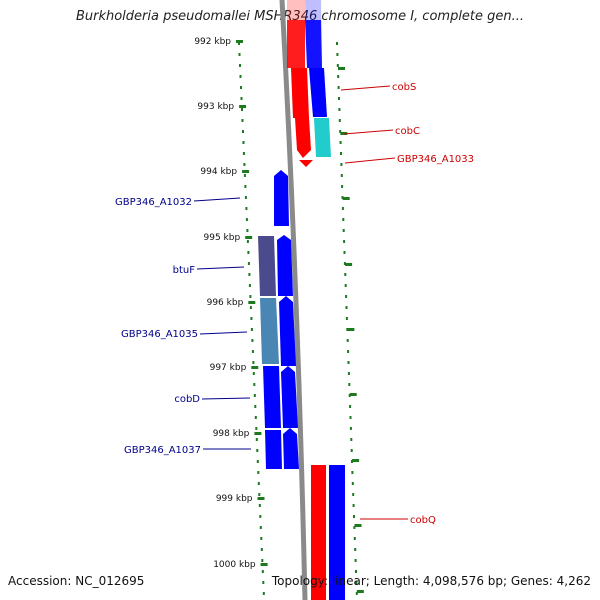  I want to click on gene-label-cobq: cobQ, so click(423, 520).